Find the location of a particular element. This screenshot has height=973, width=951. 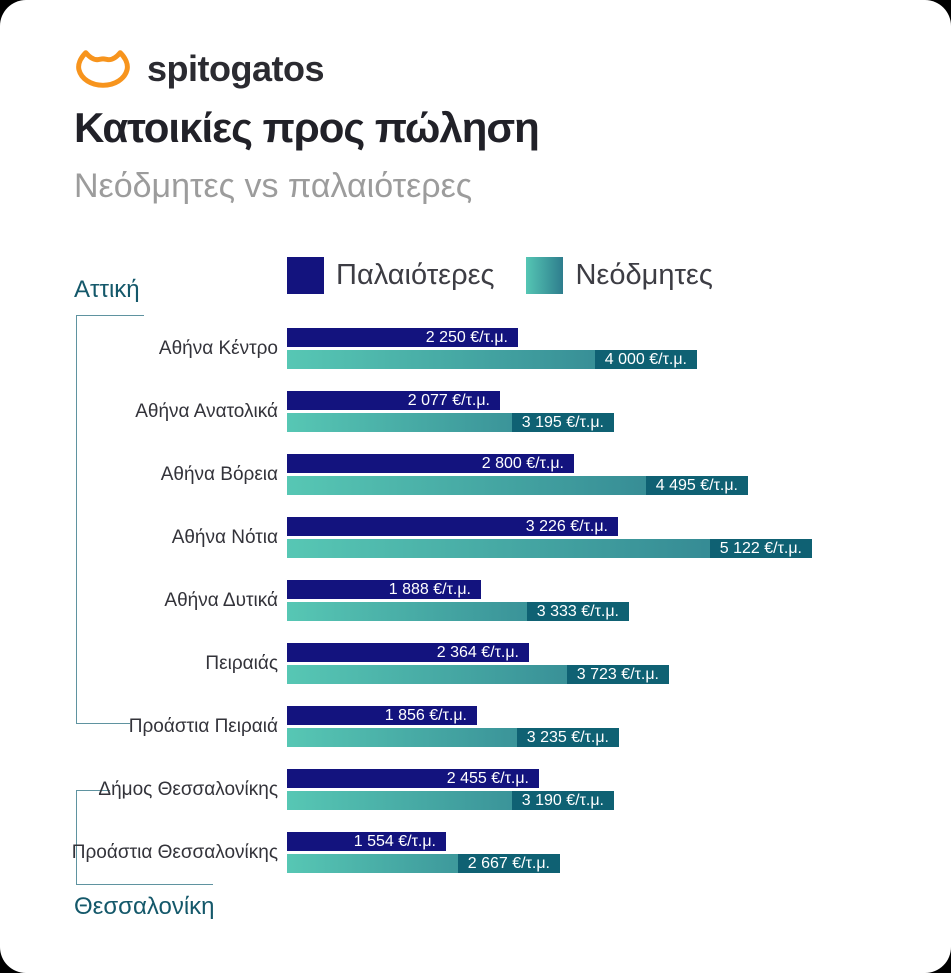

row-label: Πειραιάς is located at coordinates (241, 663).